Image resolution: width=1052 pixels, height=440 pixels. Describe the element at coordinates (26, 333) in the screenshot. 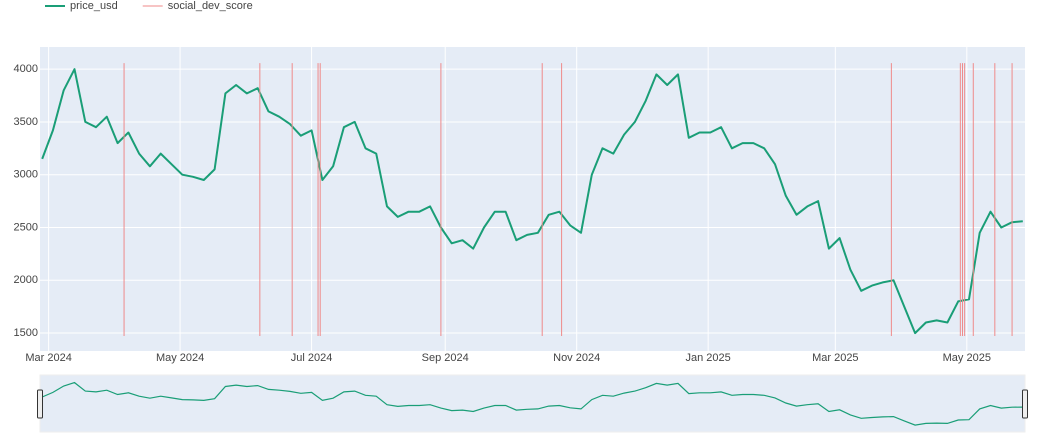

I see `y-tick-label: 1500` at that location.